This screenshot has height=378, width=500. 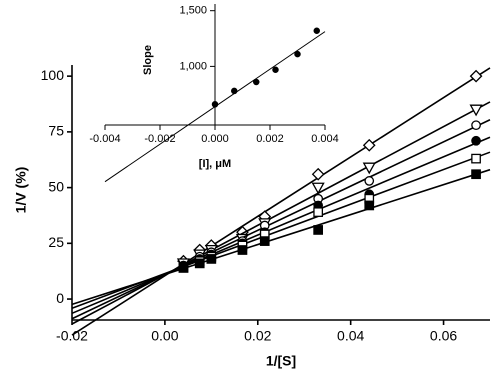 I want to click on x-axis-label: [I], μM, so click(x=215, y=164).